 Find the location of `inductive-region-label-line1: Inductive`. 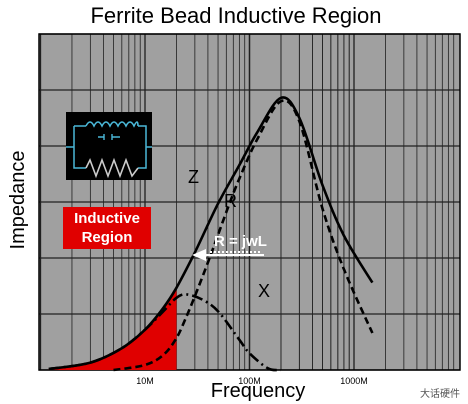

inductive-region-label-line1: Inductive is located at coordinates (107, 218).